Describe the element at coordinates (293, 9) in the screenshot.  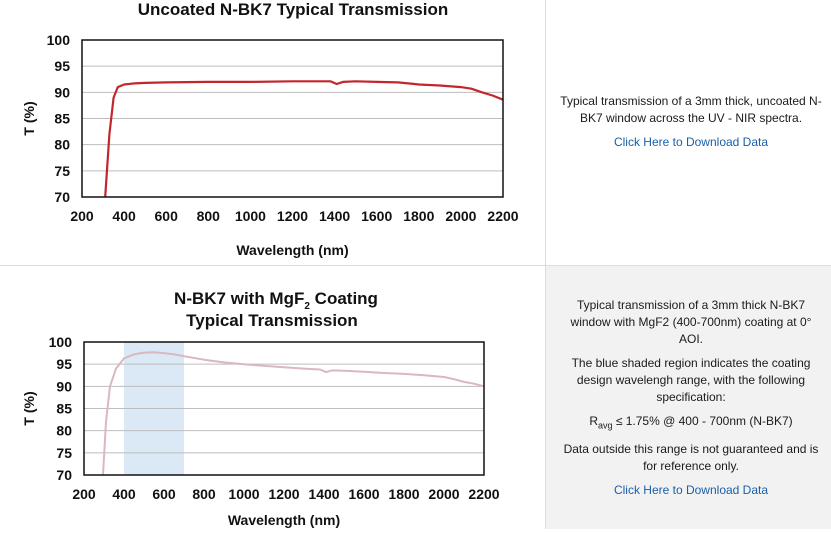
I see `chart-title: Uncoated N-BK7 Typical Transmission` at that location.